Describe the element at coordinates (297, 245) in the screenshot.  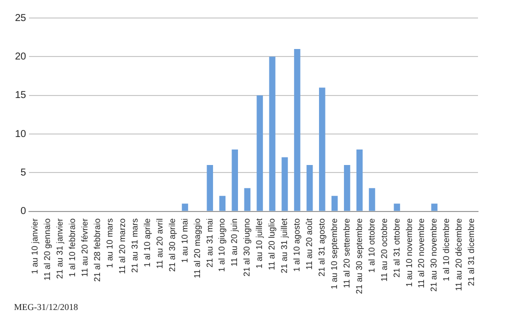
I see `x-tick-label: 1 al 10 agosto` at that location.